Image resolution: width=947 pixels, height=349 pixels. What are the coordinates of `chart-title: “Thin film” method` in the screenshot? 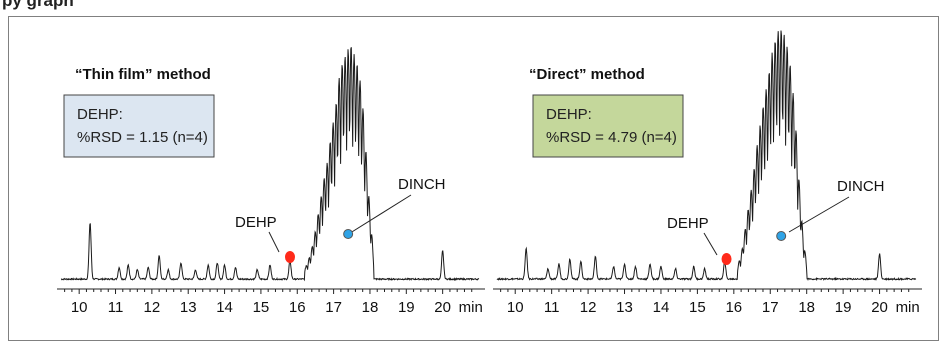 It's located at (143, 74).